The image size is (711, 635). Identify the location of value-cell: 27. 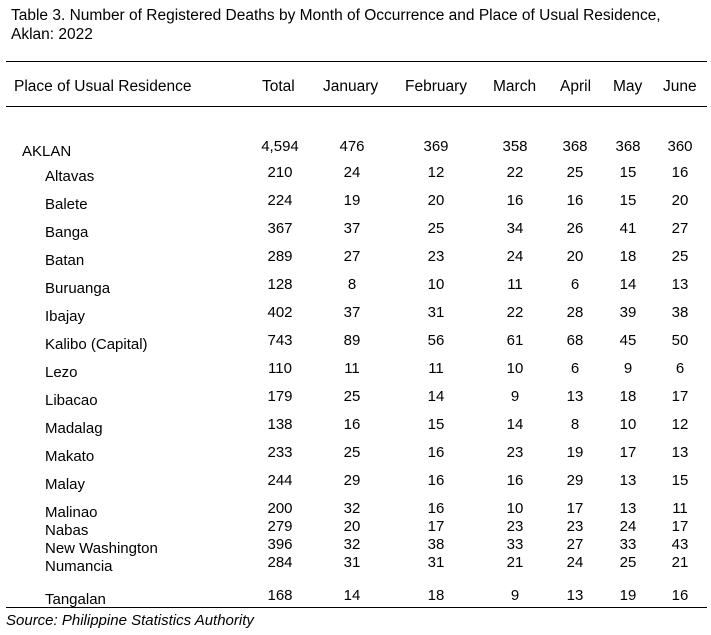
(352, 256).